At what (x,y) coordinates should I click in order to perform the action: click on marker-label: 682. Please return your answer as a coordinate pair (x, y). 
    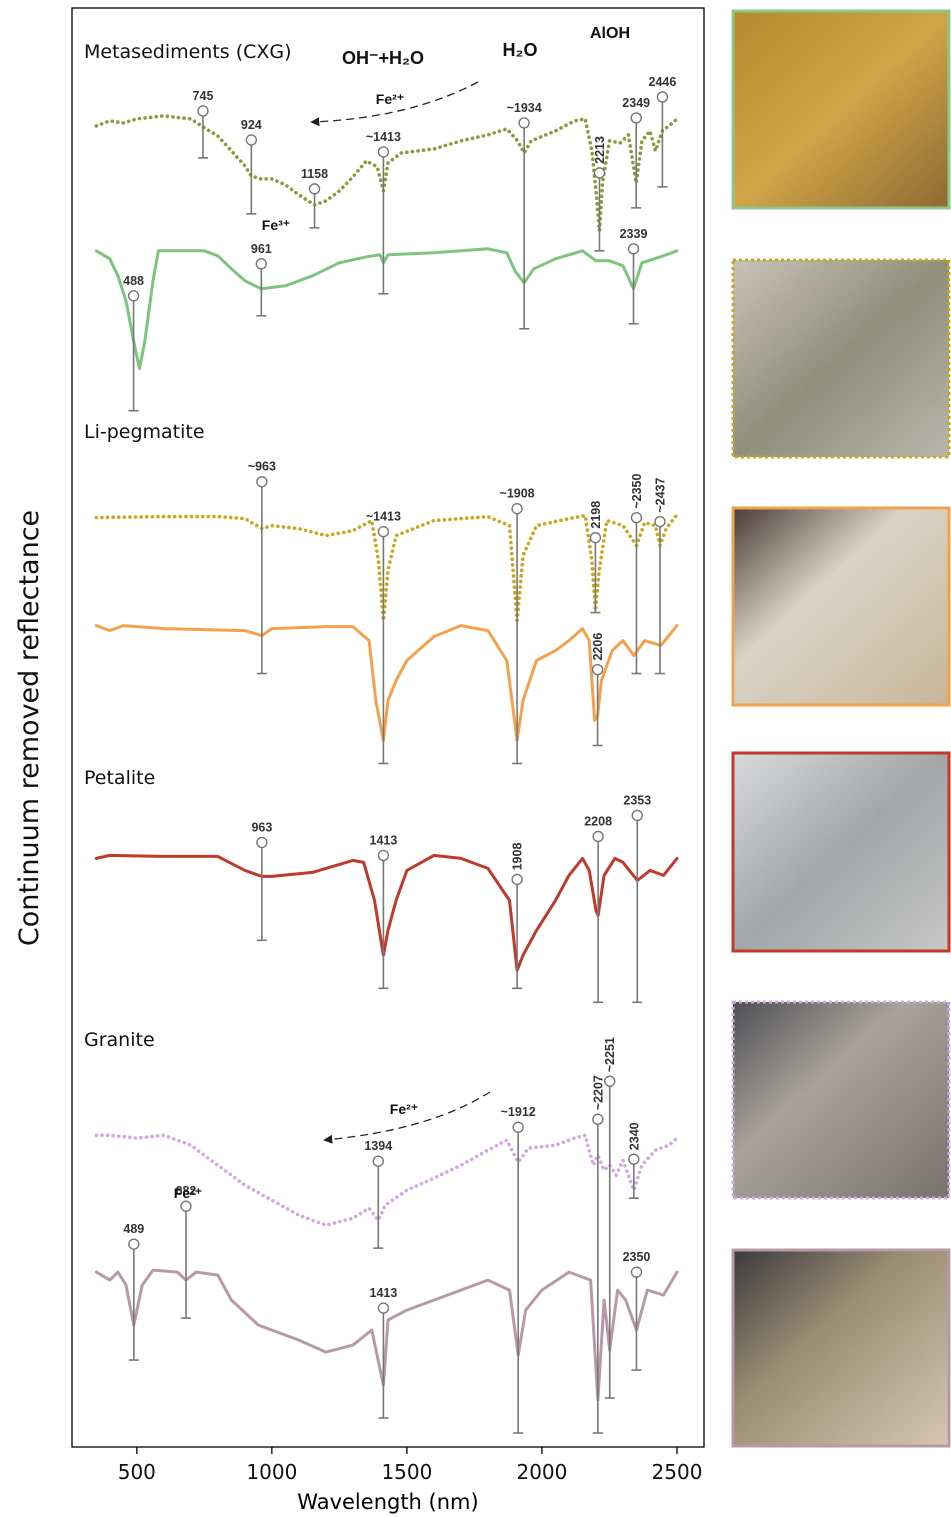
    Looking at the image, I should click on (186, 1191).